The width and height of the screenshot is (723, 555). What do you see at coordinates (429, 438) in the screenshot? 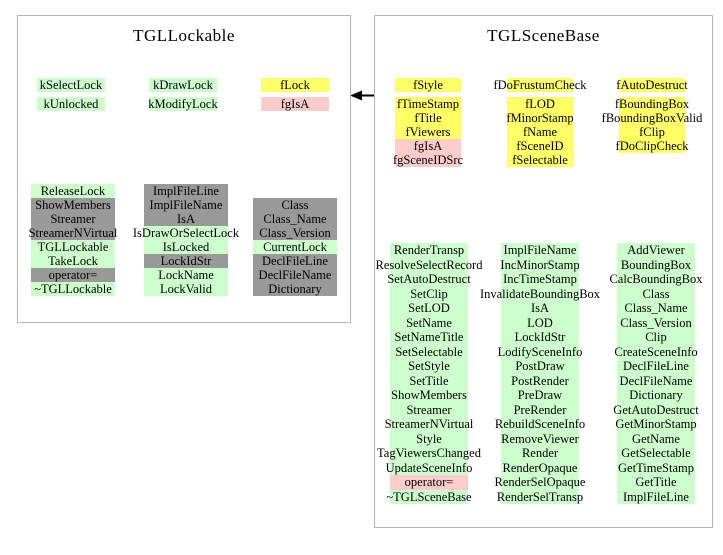
I see `method-cell: Style` at bounding box center [429, 438].